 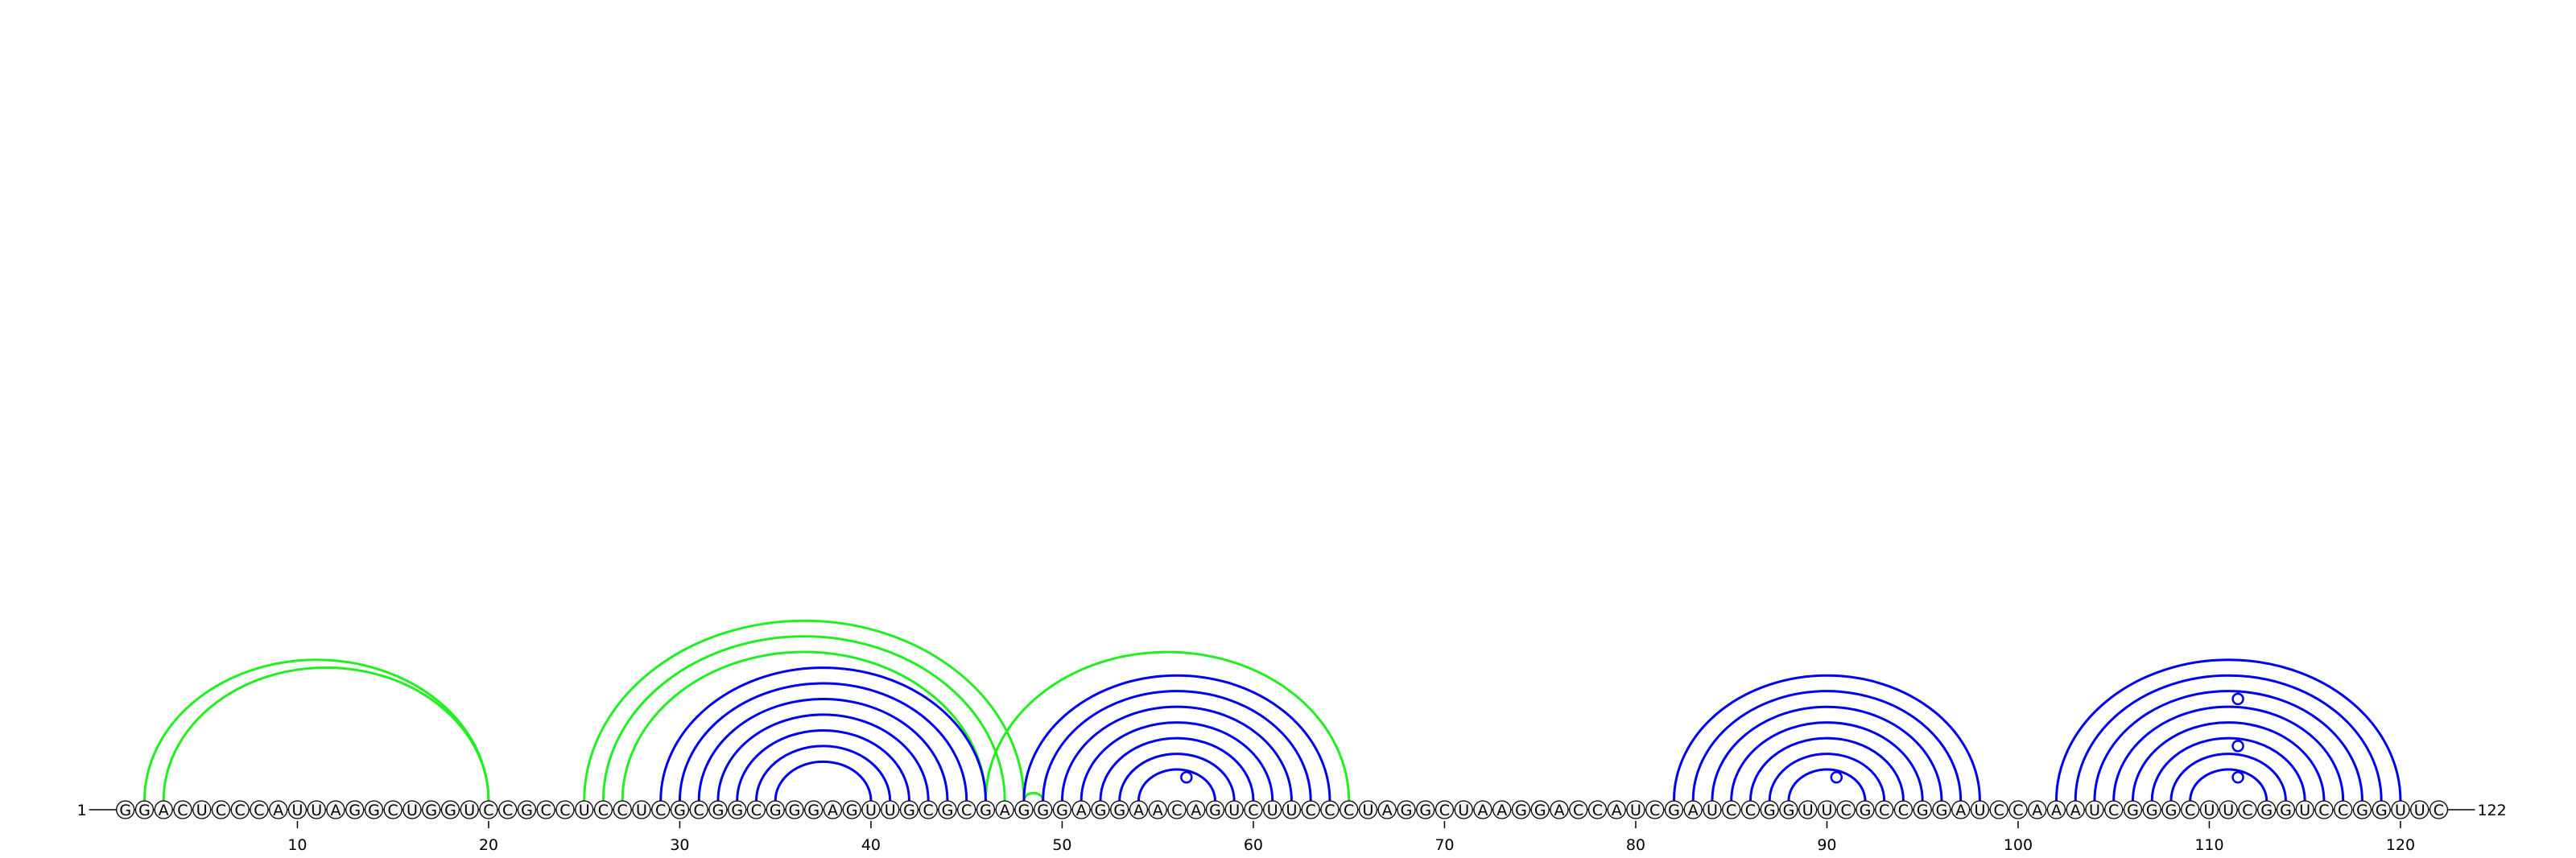 What do you see at coordinates (679, 845) in the screenshot?
I see `tick-label: 30` at bounding box center [679, 845].